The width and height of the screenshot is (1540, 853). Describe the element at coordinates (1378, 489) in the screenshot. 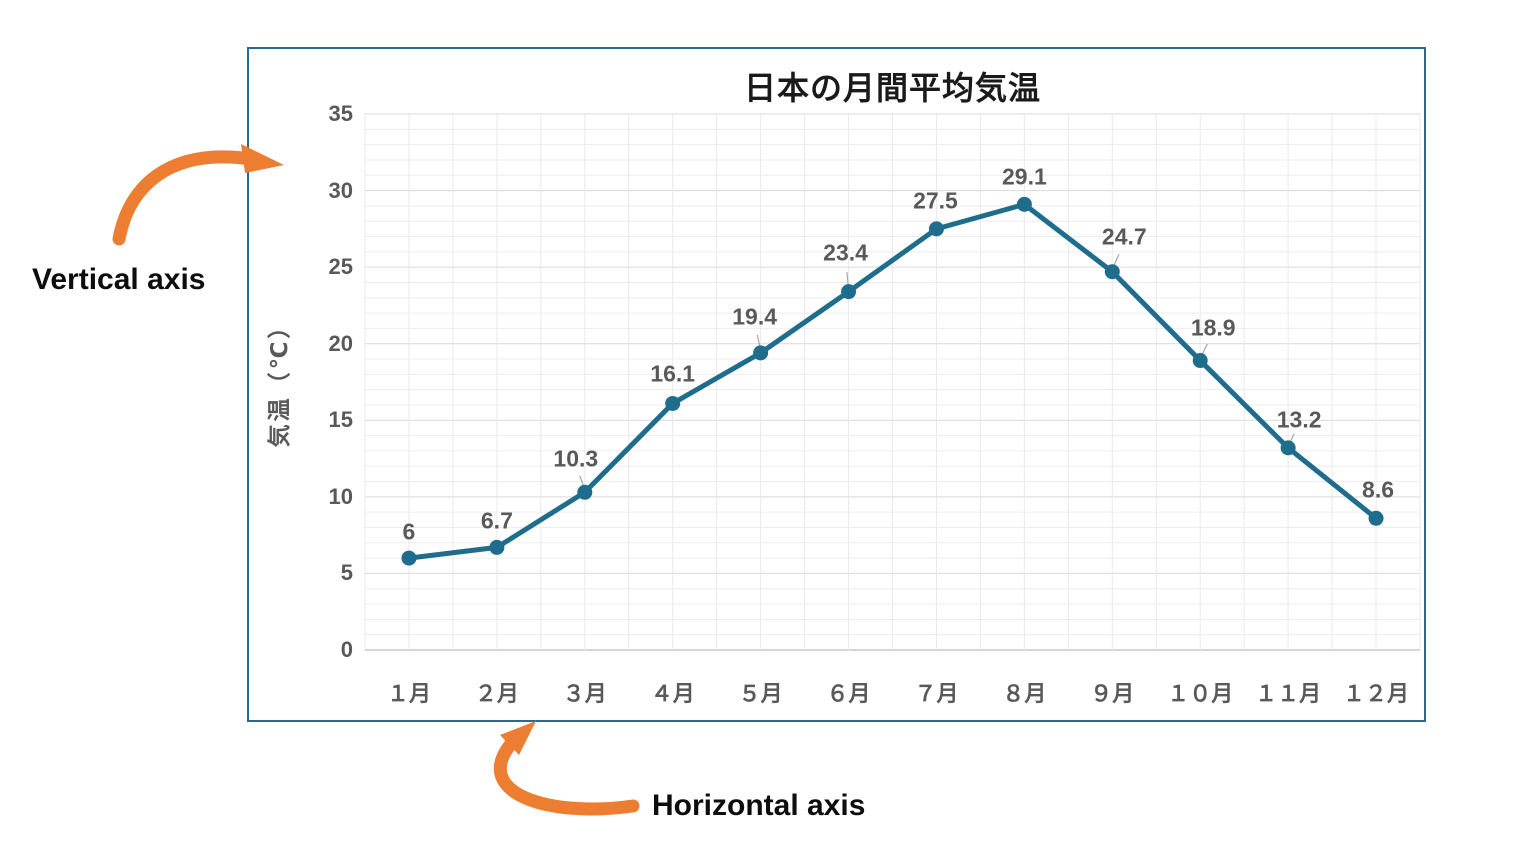

I see `data-label: 8.6` at that location.